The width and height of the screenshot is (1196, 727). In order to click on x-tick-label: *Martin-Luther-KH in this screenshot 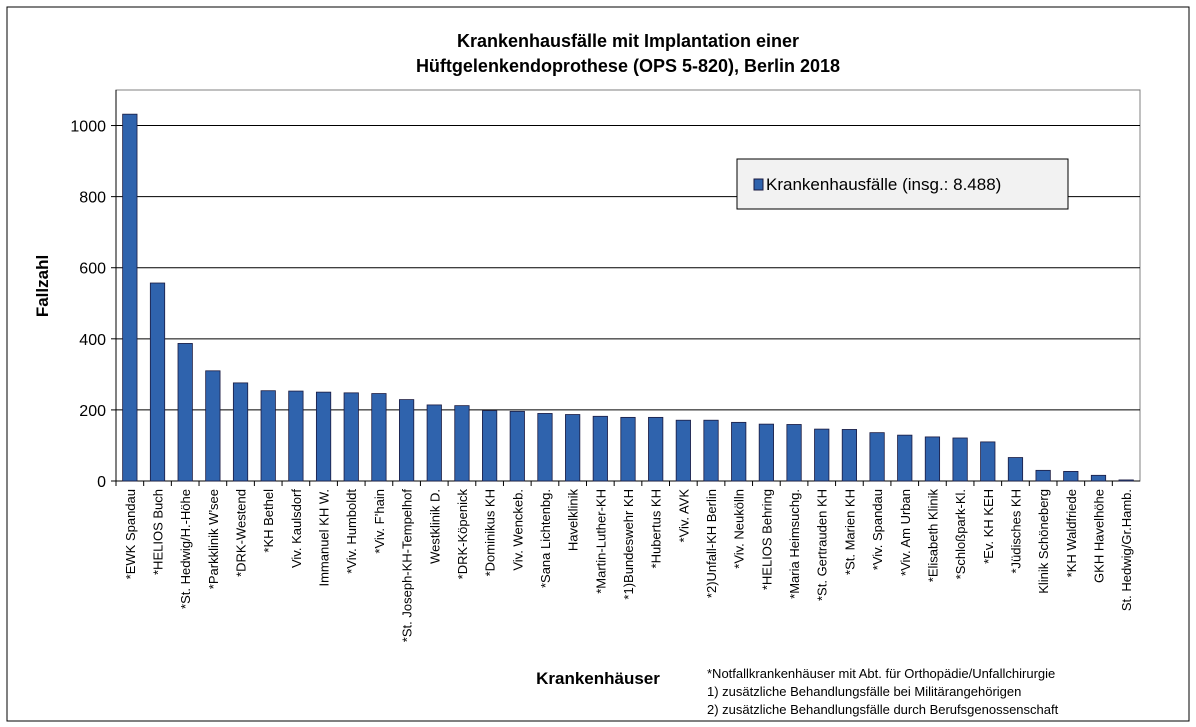, I will do `click(600, 541)`.